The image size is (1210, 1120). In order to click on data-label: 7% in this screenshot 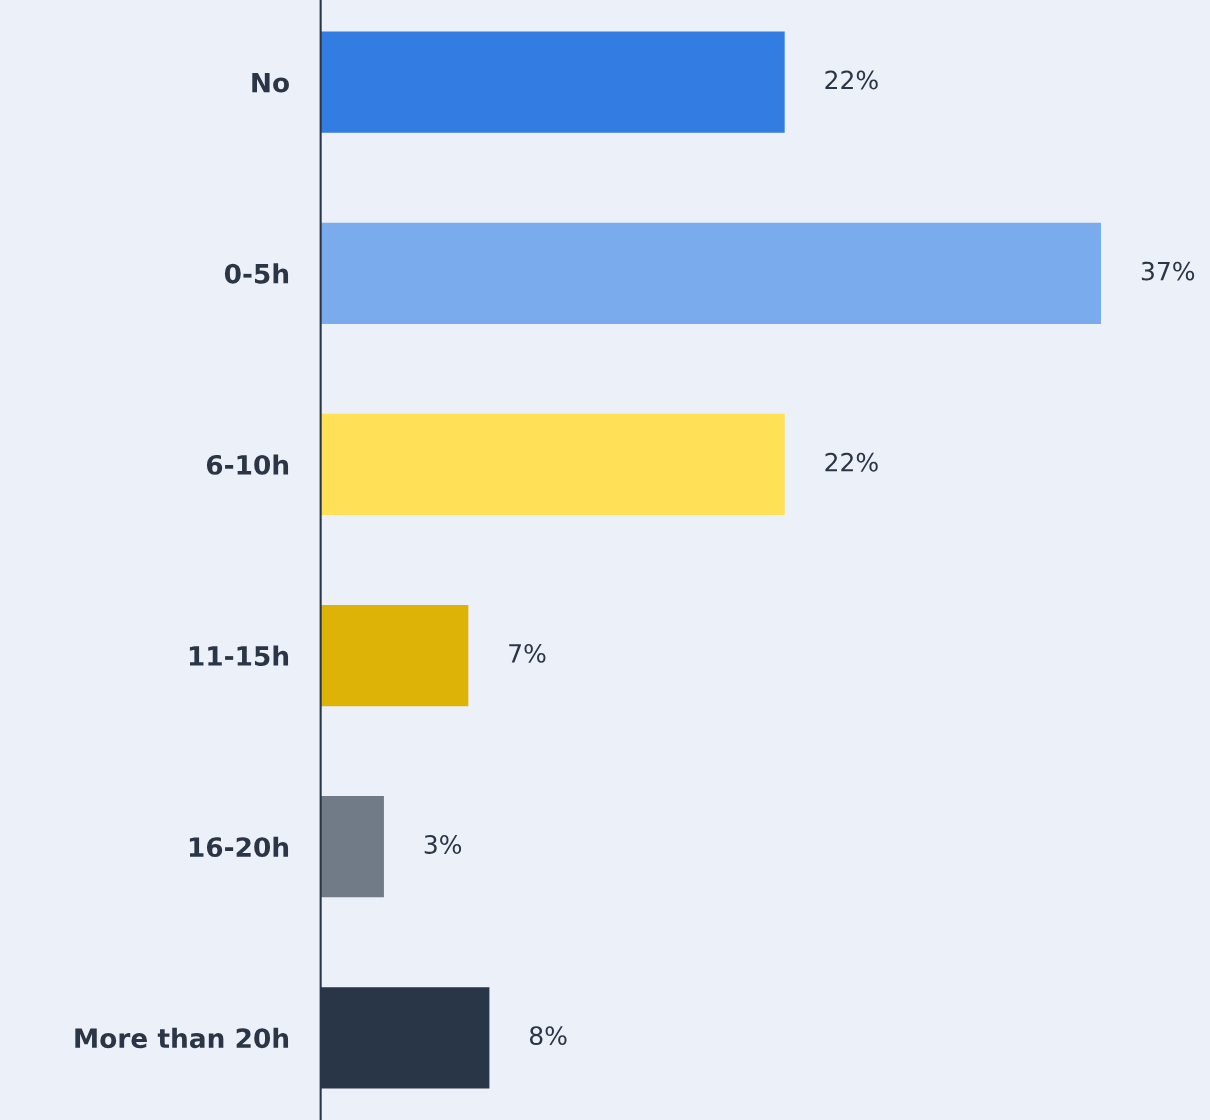, I will do `click(527, 653)`.